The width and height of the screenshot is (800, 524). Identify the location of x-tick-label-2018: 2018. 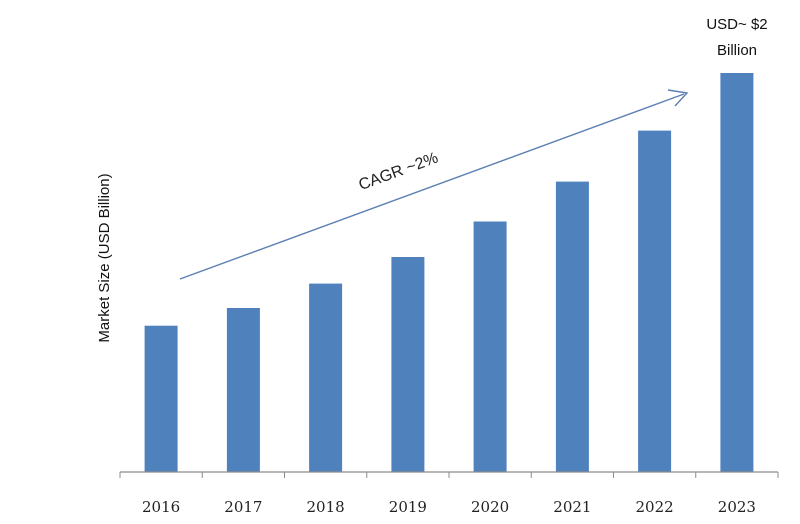
(326, 507).